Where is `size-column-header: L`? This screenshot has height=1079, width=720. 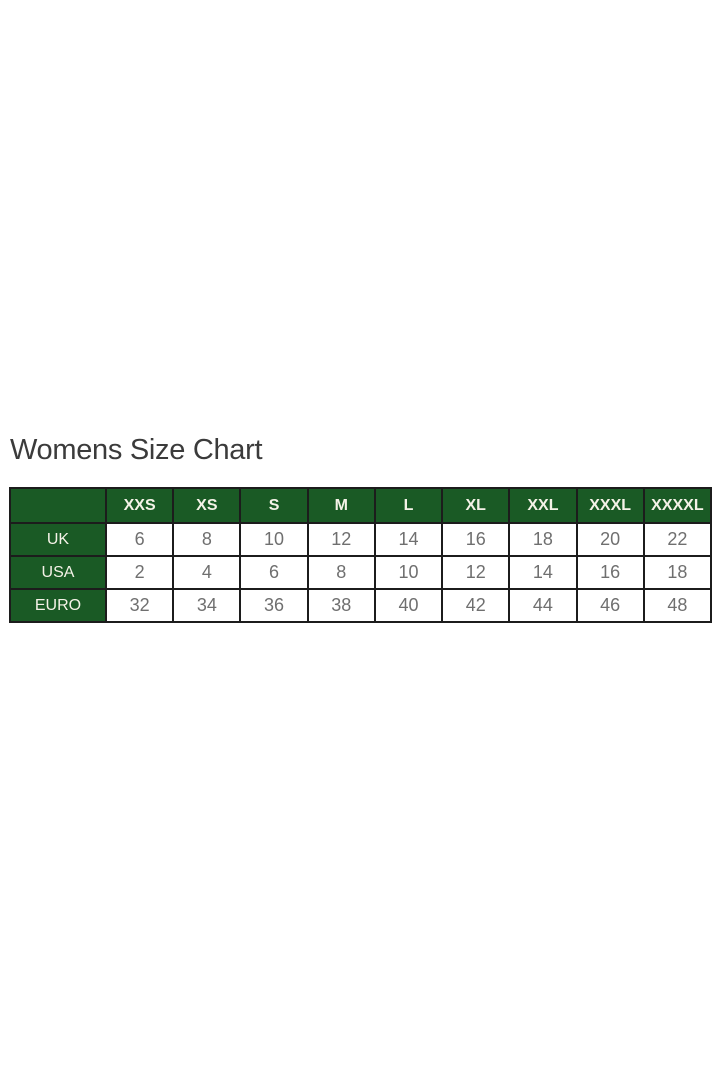 size-column-header: L is located at coordinates (408, 505).